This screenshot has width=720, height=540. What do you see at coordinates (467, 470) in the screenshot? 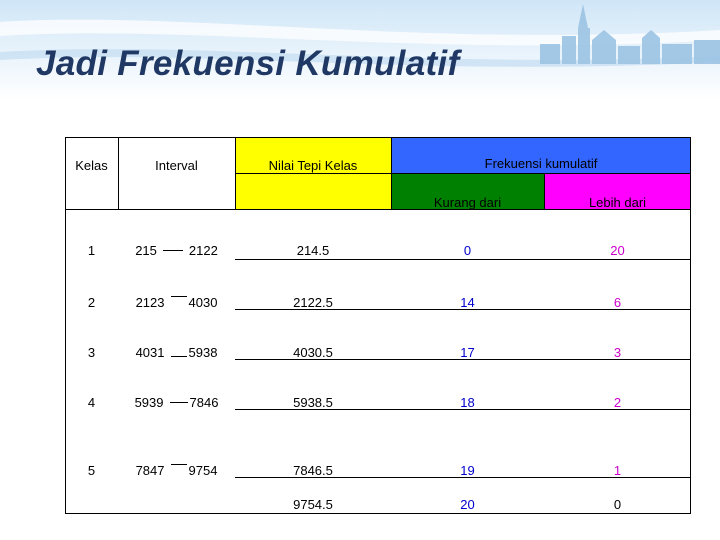
I see `row-5-kurang: 19` at bounding box center [467, 470].